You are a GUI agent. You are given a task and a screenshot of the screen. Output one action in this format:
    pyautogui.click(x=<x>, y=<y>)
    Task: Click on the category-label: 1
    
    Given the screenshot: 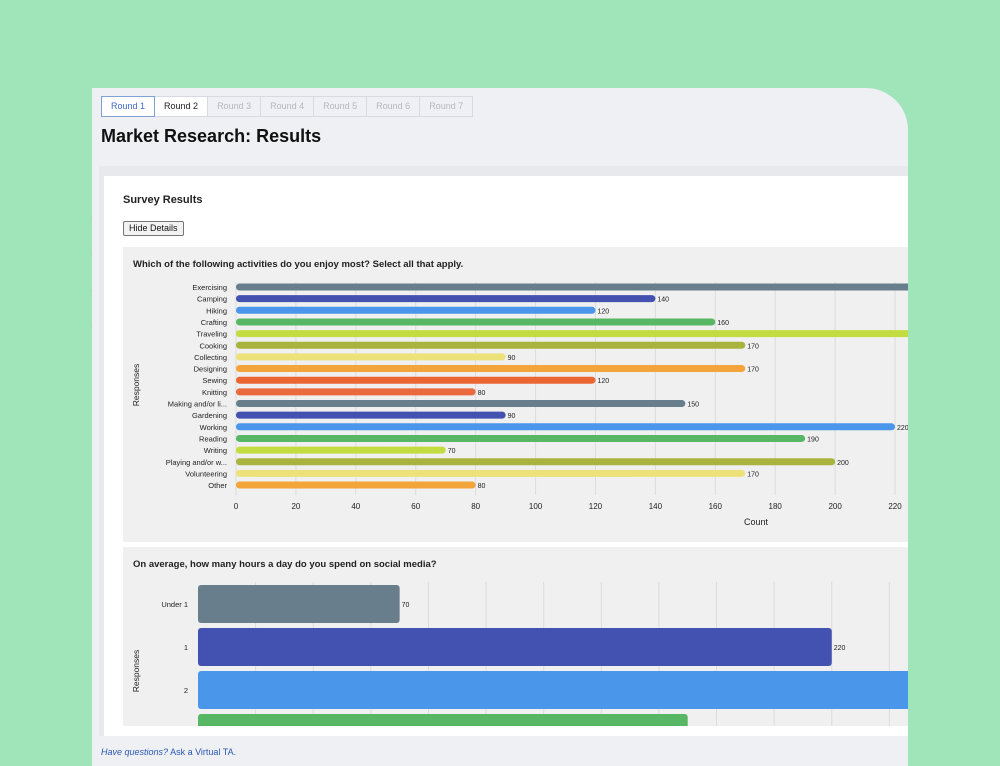 What is the action you would take?
    pyautogui.click(x=186, y=647)
    